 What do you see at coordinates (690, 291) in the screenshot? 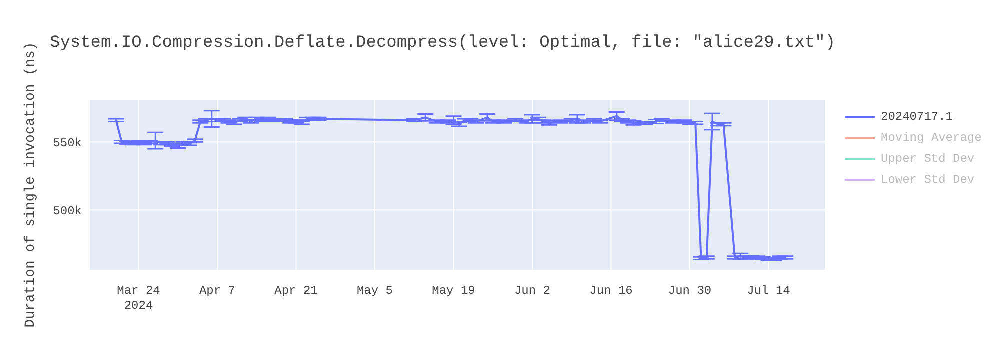
I see `x-tick-label: Jun 30` at bounding box center [690, 291].